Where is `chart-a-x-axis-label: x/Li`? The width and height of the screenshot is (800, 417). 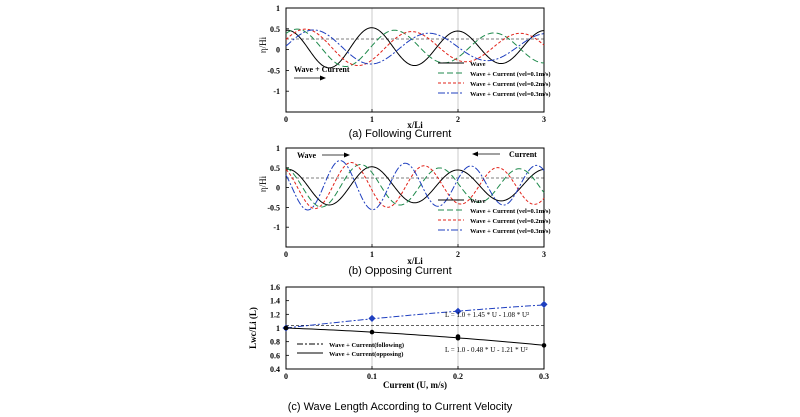
chart-a-x-axis-label: x/Li is located at coordinates (415, 125).